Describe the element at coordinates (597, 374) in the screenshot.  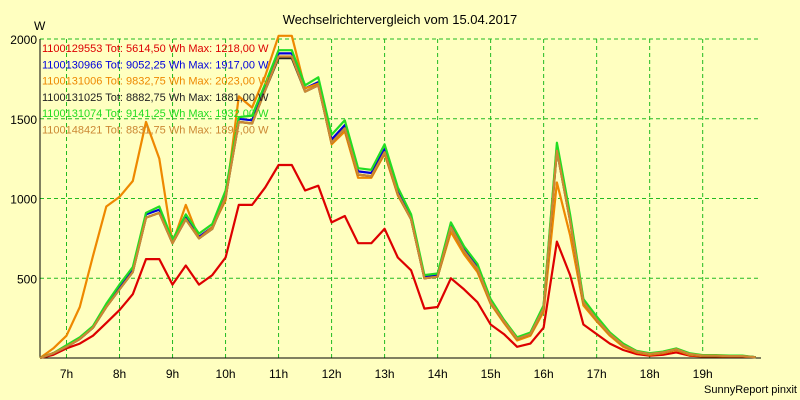
I see `x-tick-label: 17h` at that location.